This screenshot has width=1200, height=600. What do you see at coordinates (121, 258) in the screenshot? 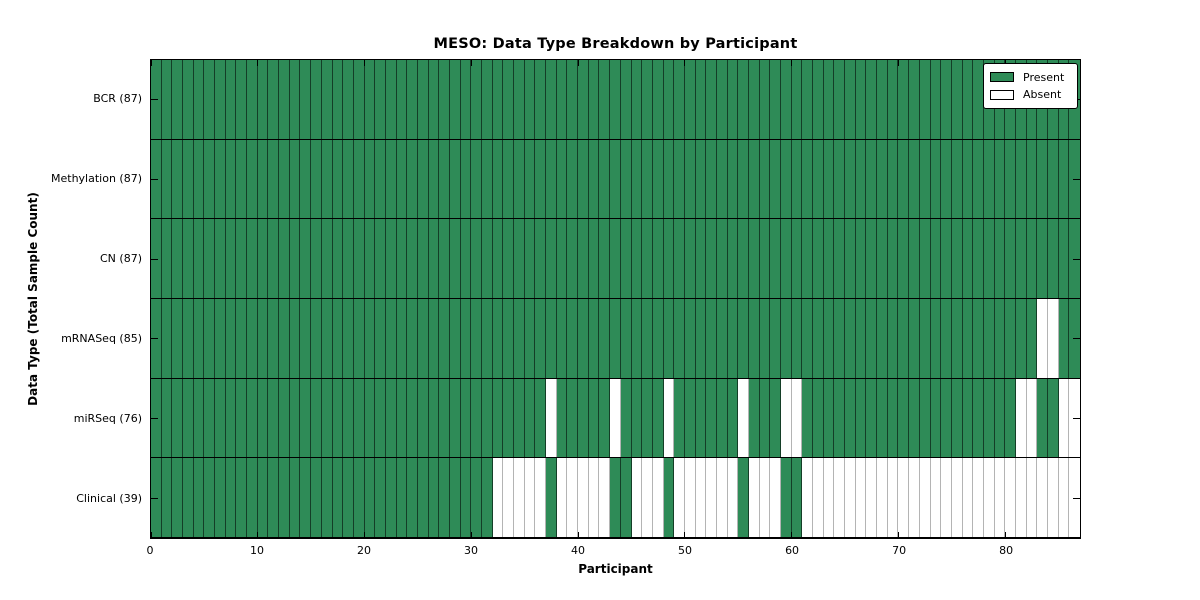
I see `y-tick-label-cn: CN (87)` at bounding box center [121, 258].